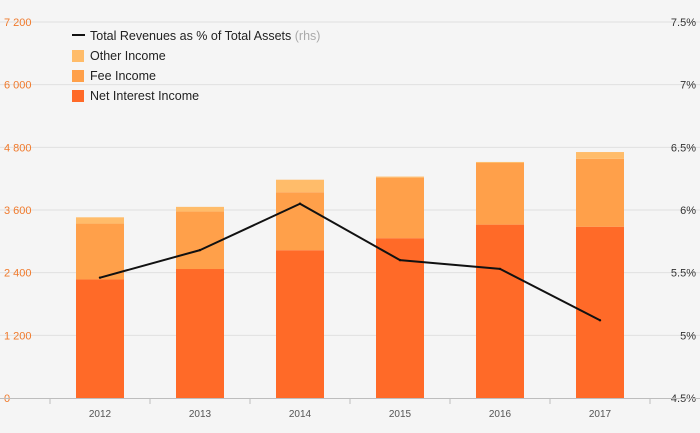  I want to click on x-tick-label: 2012, so click(100, 414).